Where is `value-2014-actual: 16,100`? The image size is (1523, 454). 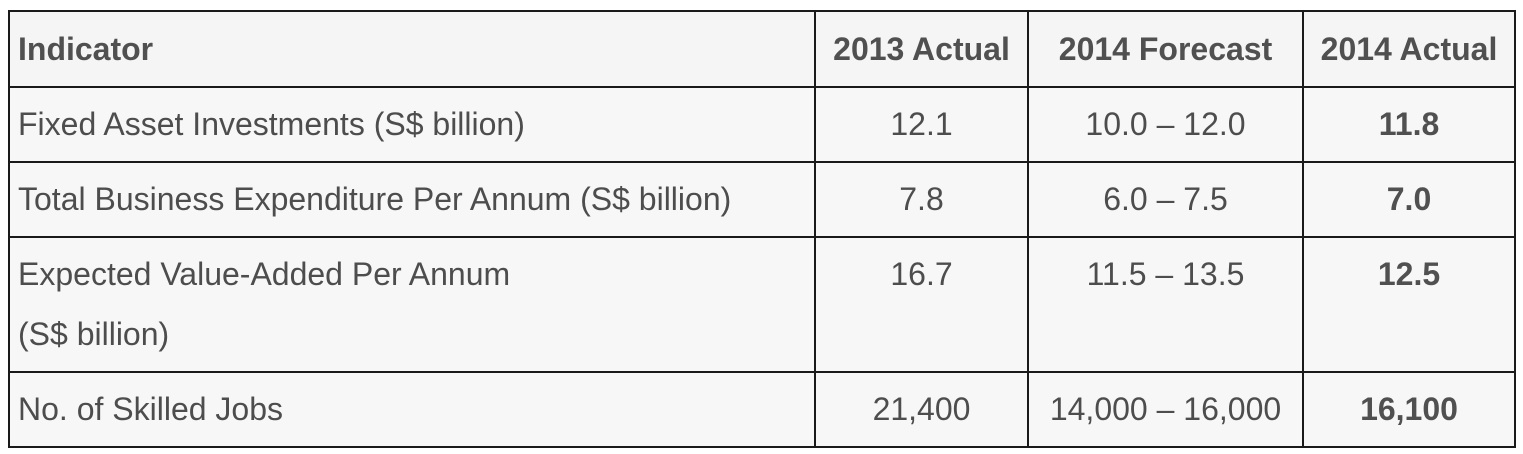
value-2014-actual: 16,100 is located at coordinates (1409, 409).